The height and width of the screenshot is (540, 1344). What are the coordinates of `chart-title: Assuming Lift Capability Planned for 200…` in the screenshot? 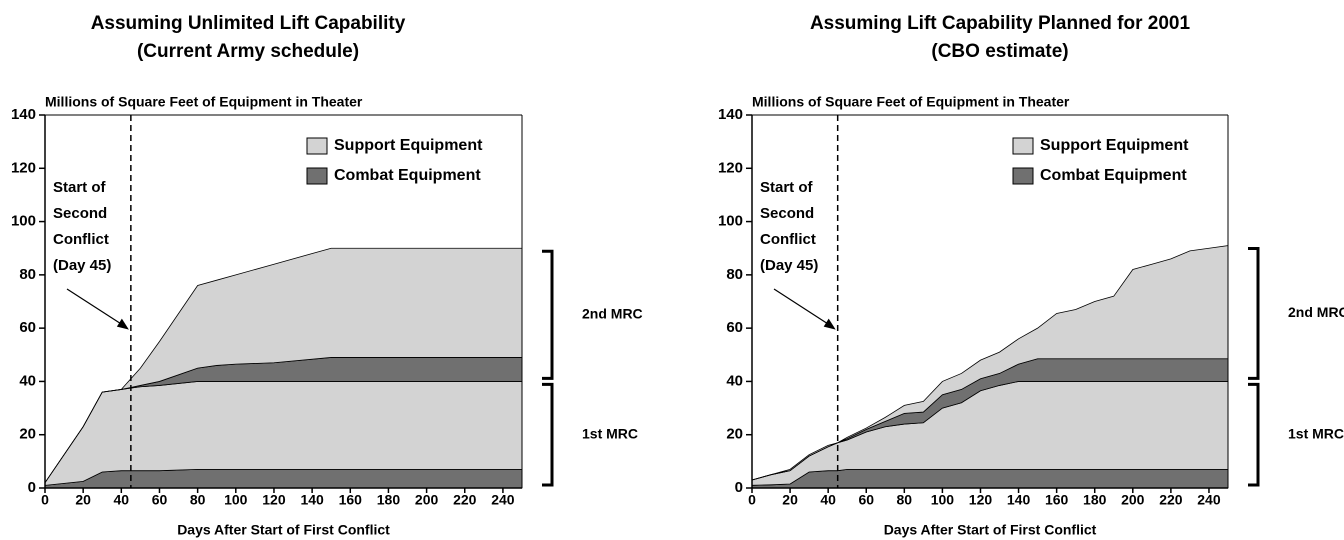 It's located at (1000, 23).